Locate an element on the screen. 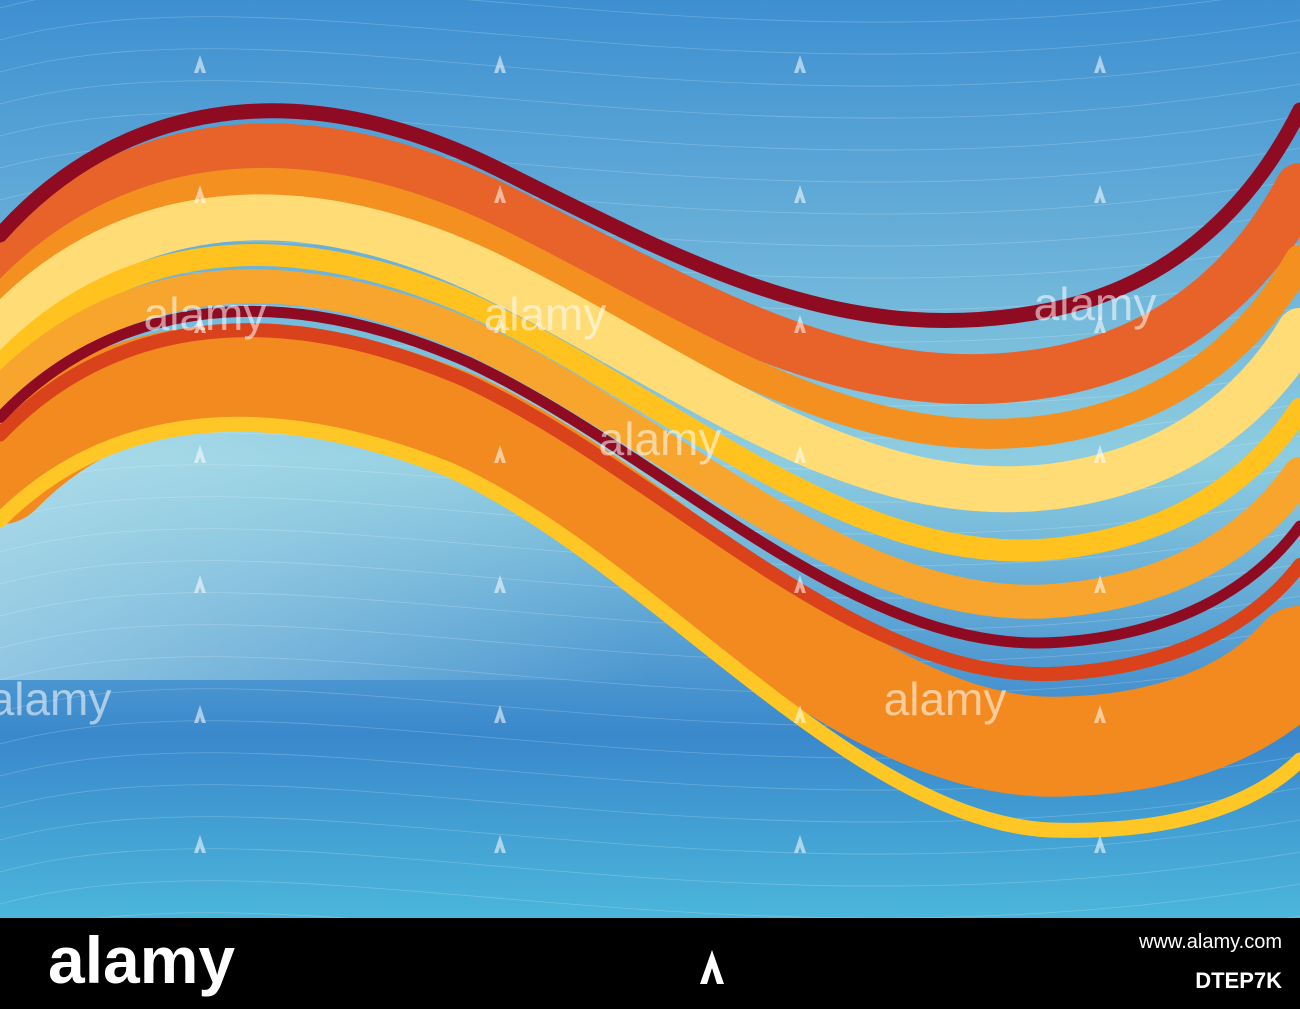 This screenshot has width=1300, height=1009. footer-bar is located at coordinates (650, 963).